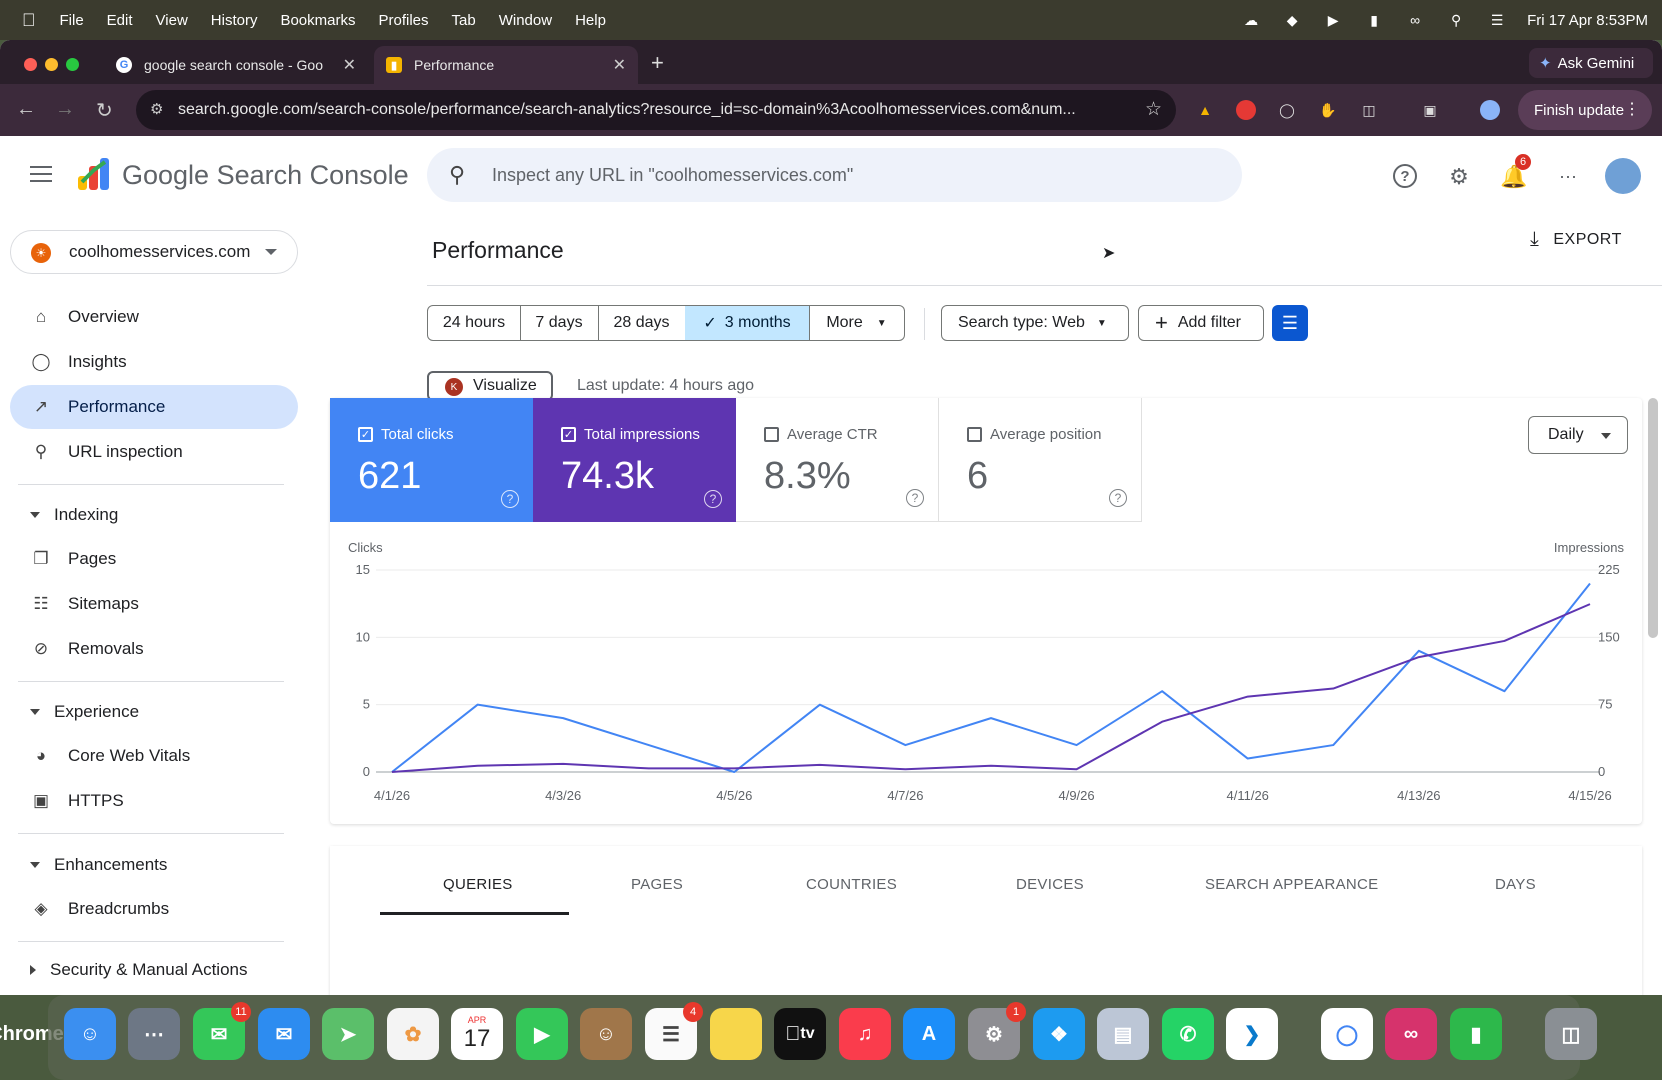 The width and height of the screenshot is (1662, 1080). I want to click on link-icon: ∞, so click(1415, 20).